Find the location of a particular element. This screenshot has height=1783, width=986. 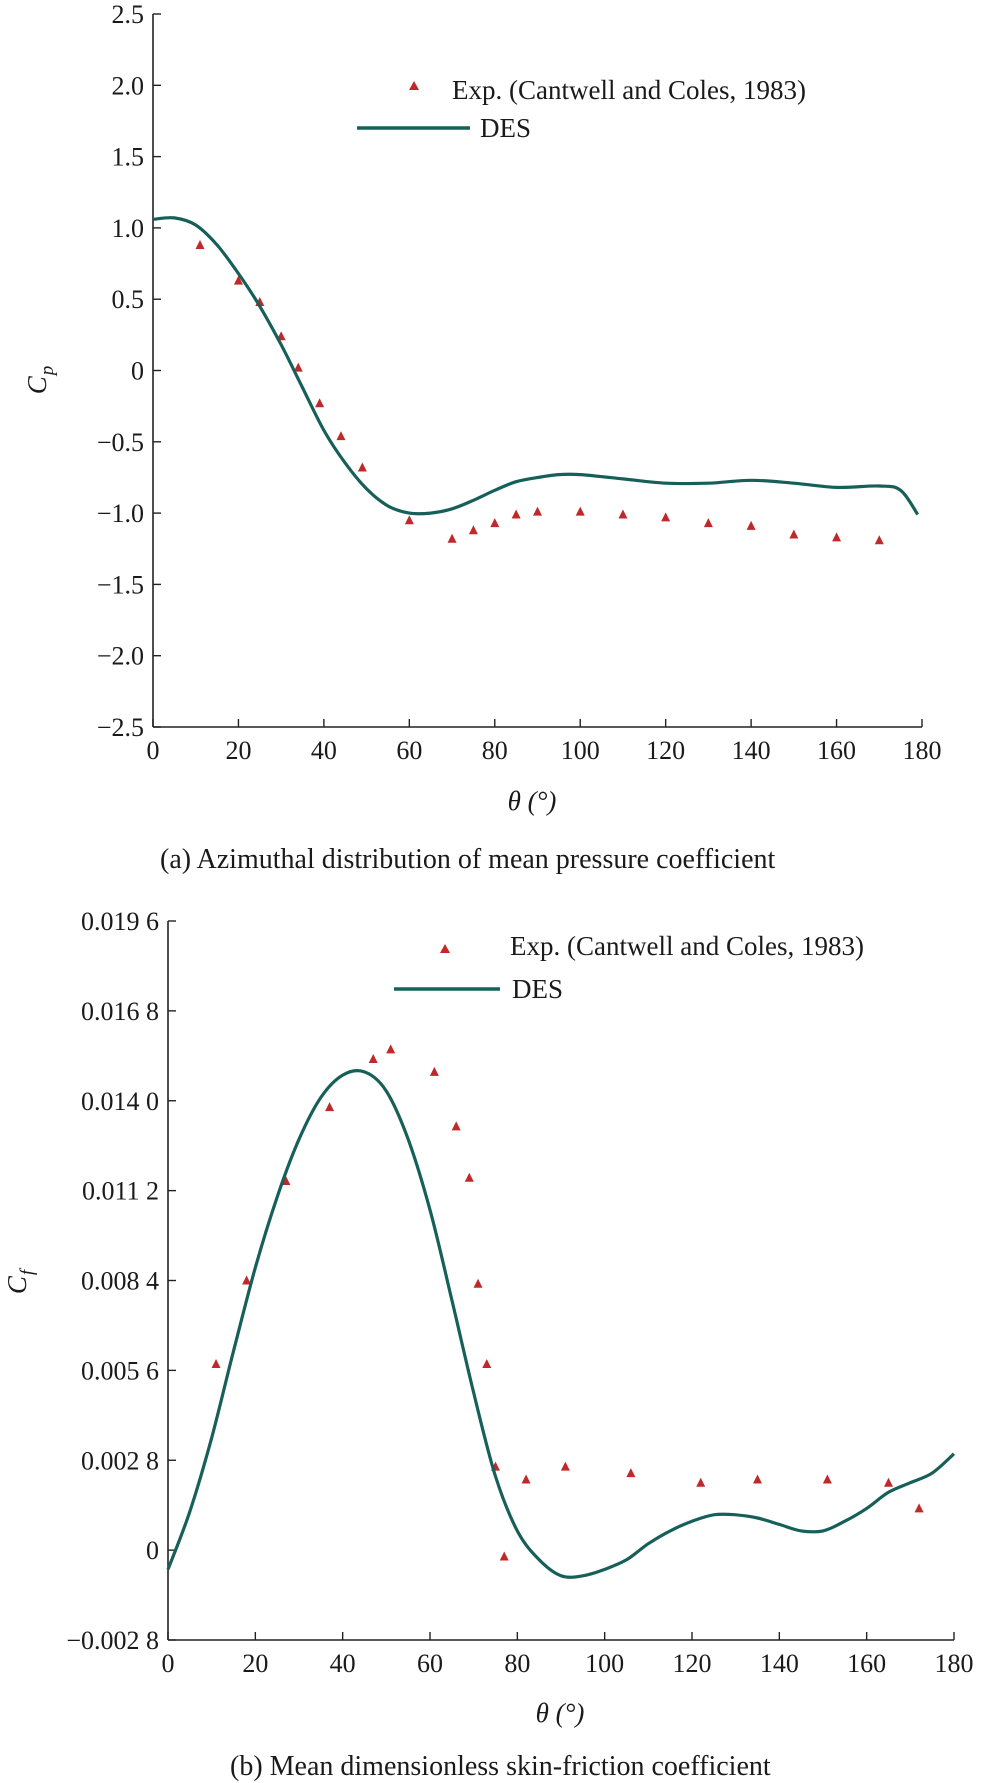

y-tick-label: 0.014 0 is located at coordinates (120, 1101).